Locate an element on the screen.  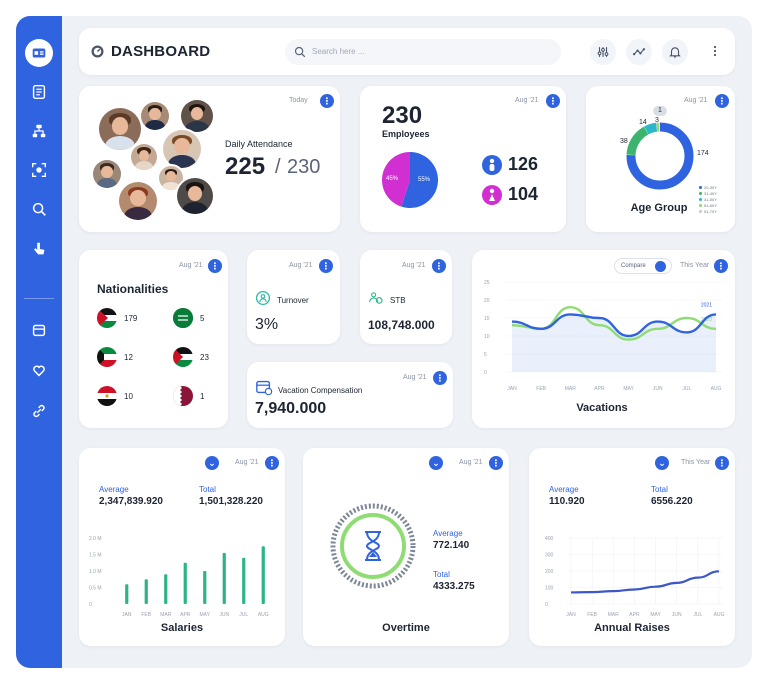
compare-toggle: Compare is located at coordinates (643, 266).